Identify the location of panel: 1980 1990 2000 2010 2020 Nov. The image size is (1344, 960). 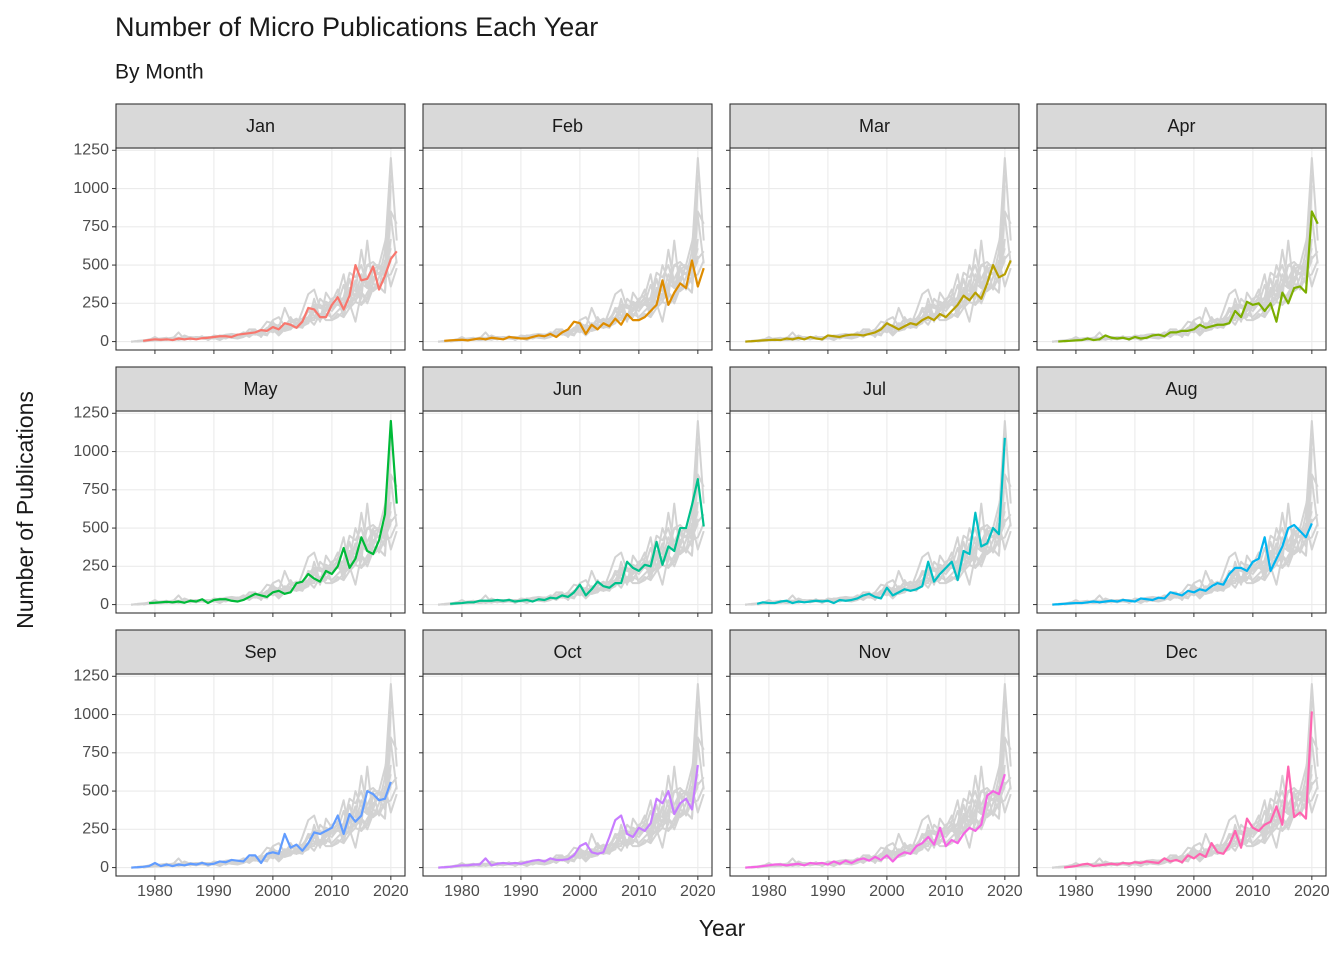
(874, 764).